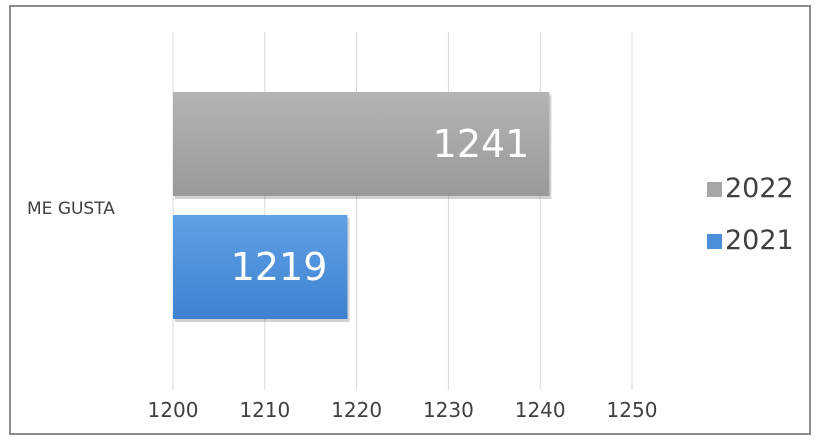 This screenshot has width=818, height=441. I want to click on bar-2022, so click(361, 144).